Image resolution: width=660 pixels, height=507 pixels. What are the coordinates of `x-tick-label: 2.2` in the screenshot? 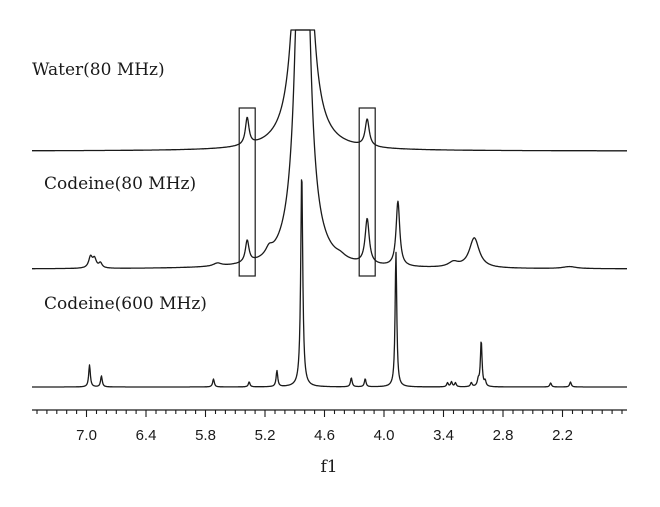 It's located at (562, 435).